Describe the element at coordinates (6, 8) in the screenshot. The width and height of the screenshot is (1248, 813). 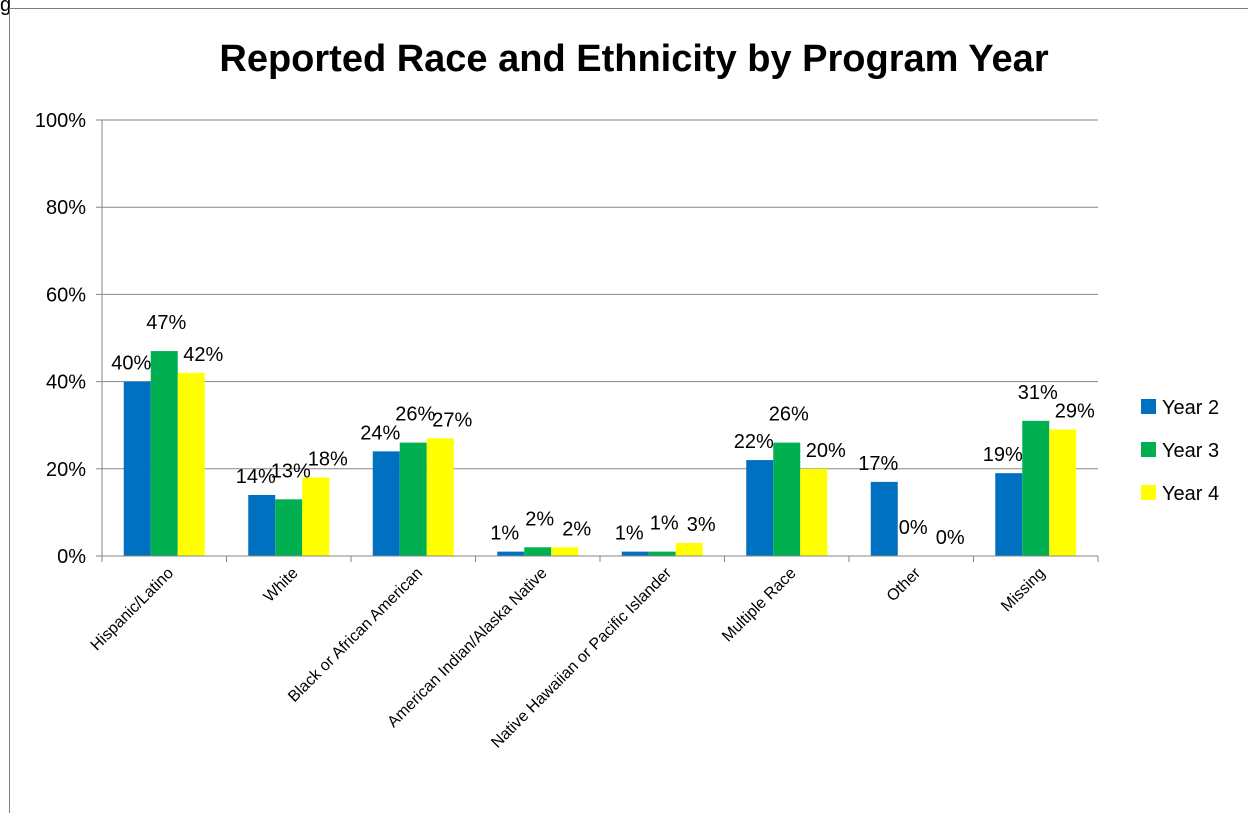
I see `figure-corner-label: g` at that location.